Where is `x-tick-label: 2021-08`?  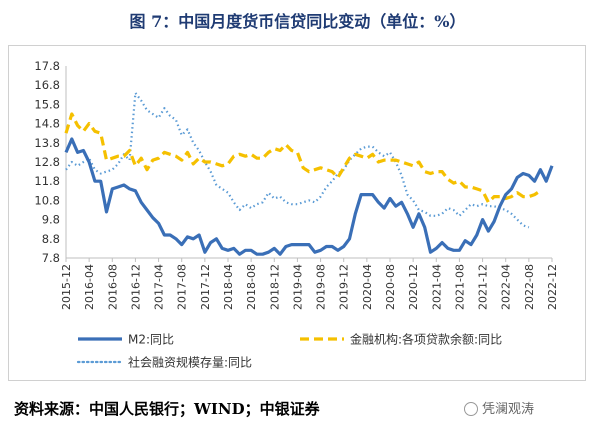 x-tick-label: 2021-08 is located at coordinates (459, 287).